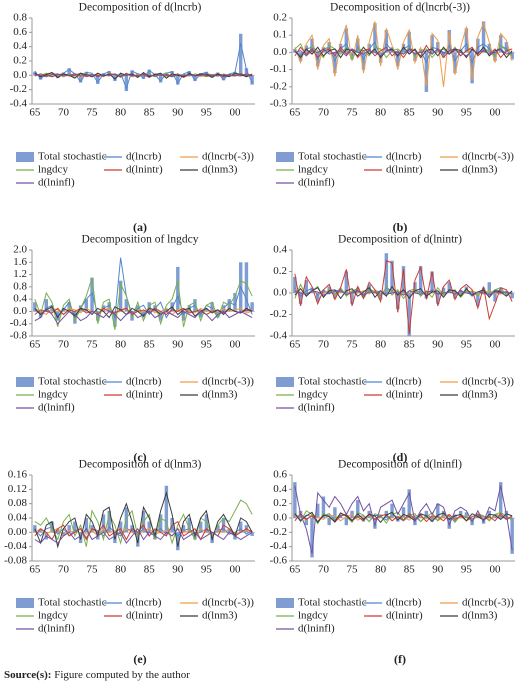 This screenshot has width=520, height=684. Describe the element at coordinates (400, 227) in the screenshot. I see `panel-label: (b)` at that location.